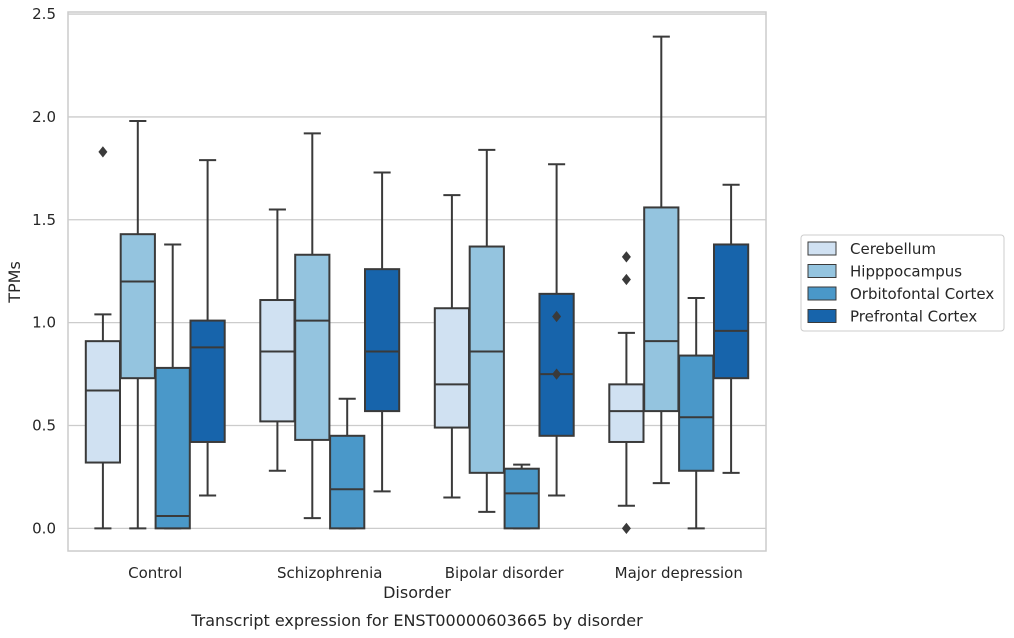 The width and height of the screenshot is (1014, 638). Describe the element at coordinates (44, 220) in the screenshot. I see `y-tick-label: 1.5` at that location.